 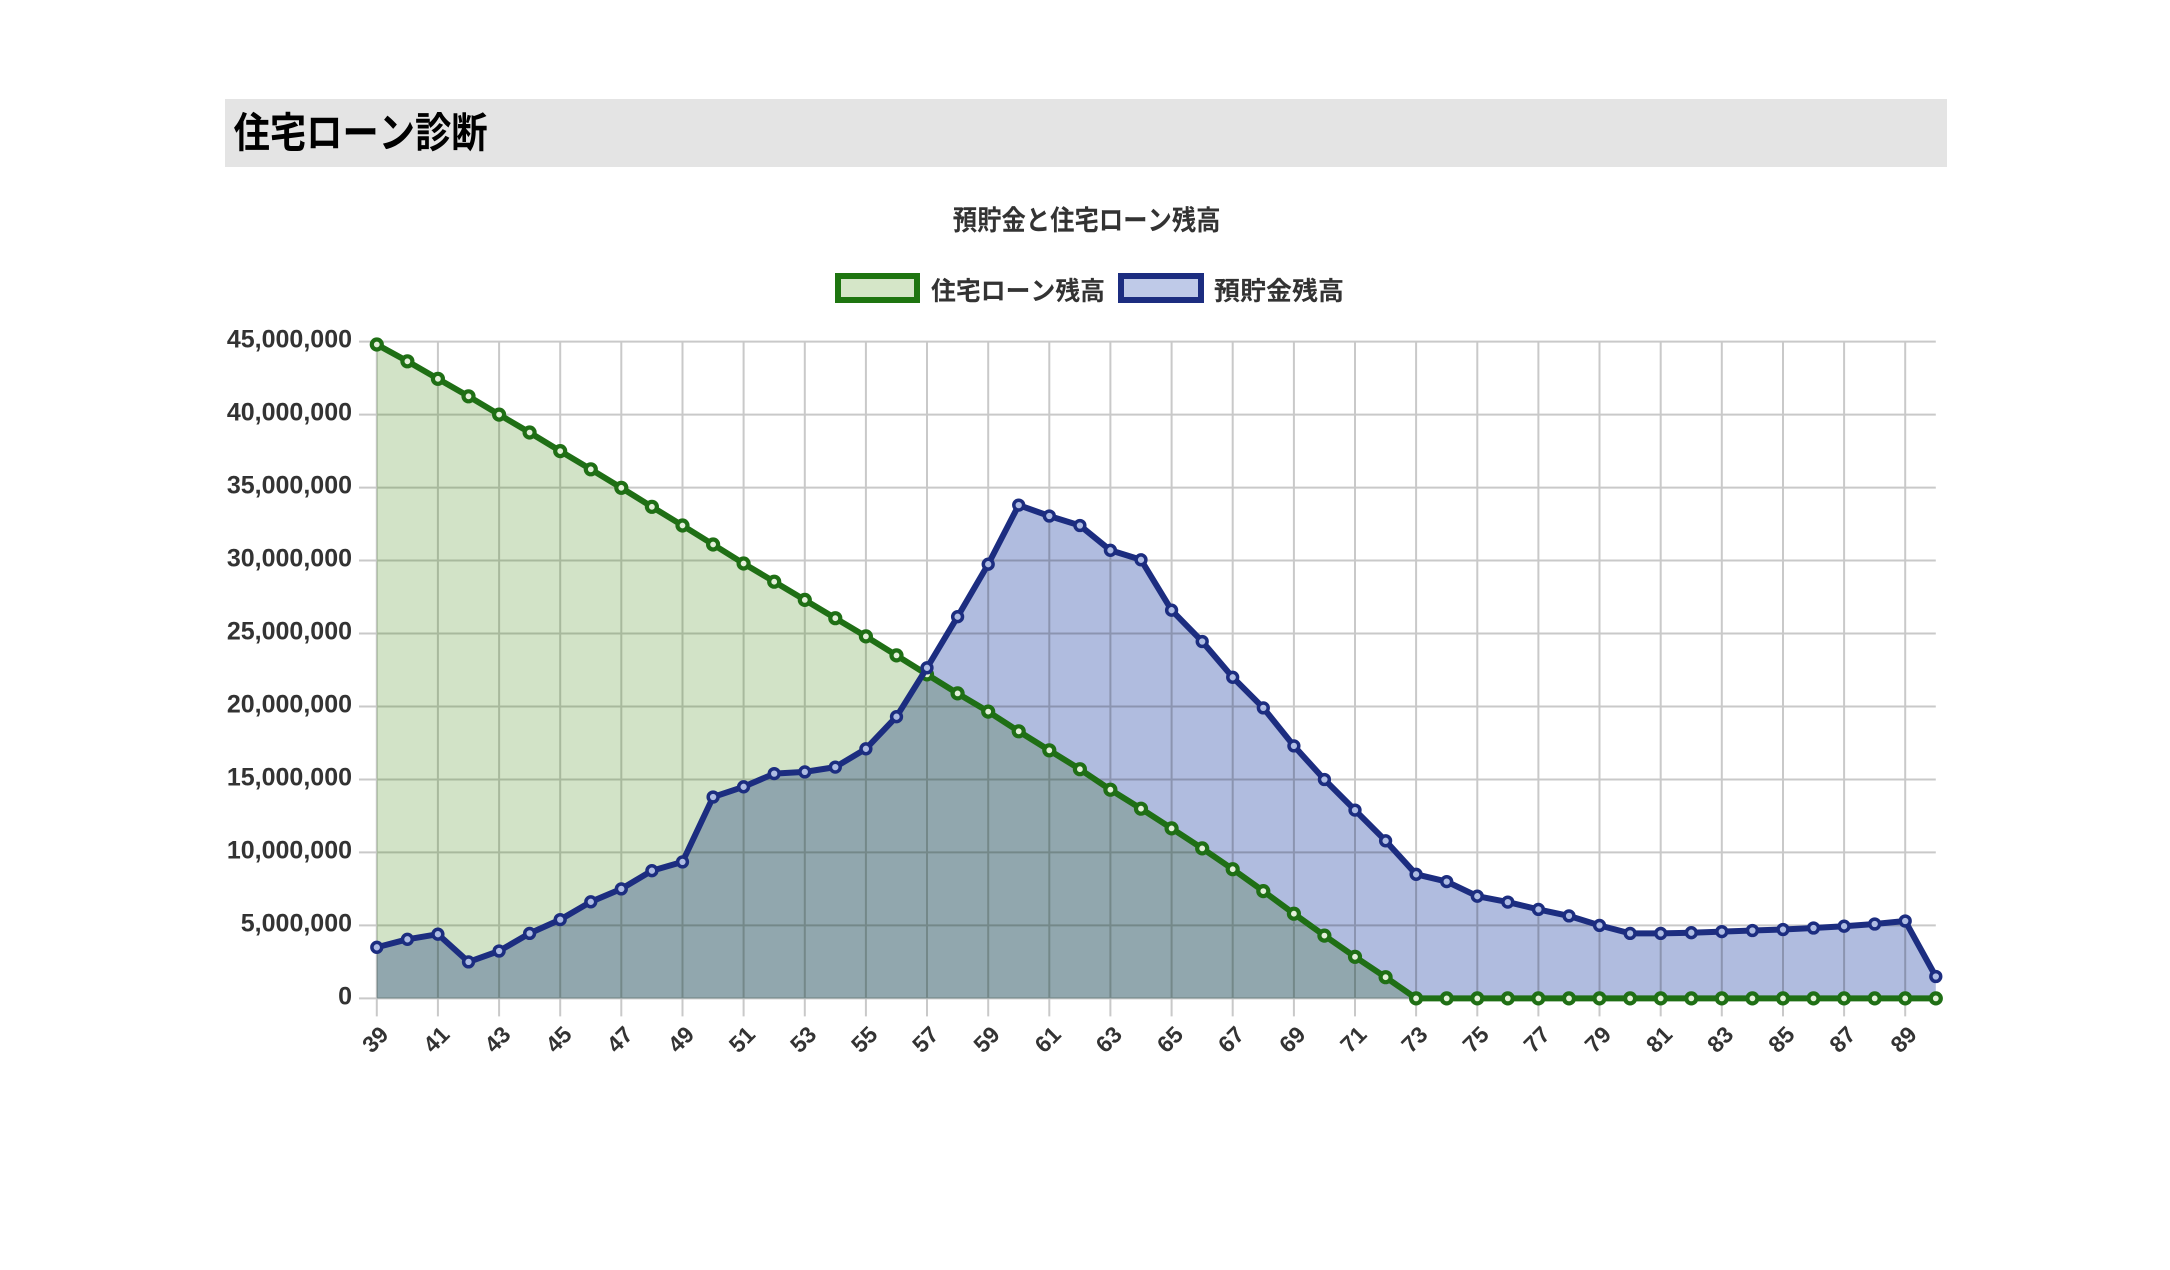 What do you see at coordinates (289, 559) in the screenshot?
I see `svg-text: 30,000,000` at bounding box center [289, 559].